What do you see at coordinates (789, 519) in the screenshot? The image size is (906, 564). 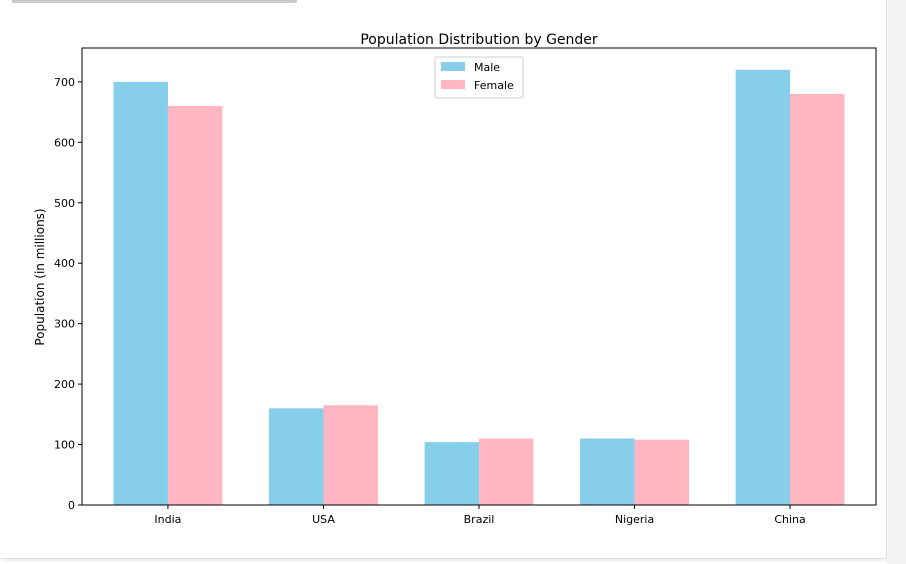 I see `x-tick-label-china: China` at bounding box center [789, 519].